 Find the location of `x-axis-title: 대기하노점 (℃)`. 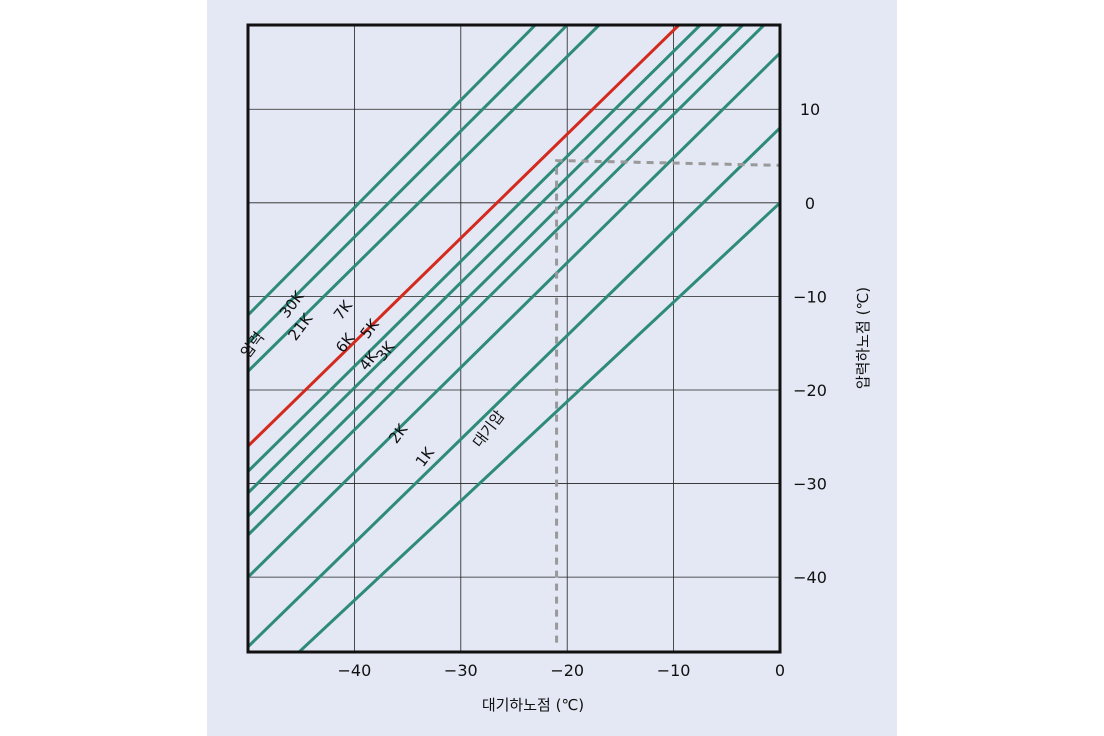

x-axis-title: 대기하노점 (℃) is located at coordinates (533, 705).